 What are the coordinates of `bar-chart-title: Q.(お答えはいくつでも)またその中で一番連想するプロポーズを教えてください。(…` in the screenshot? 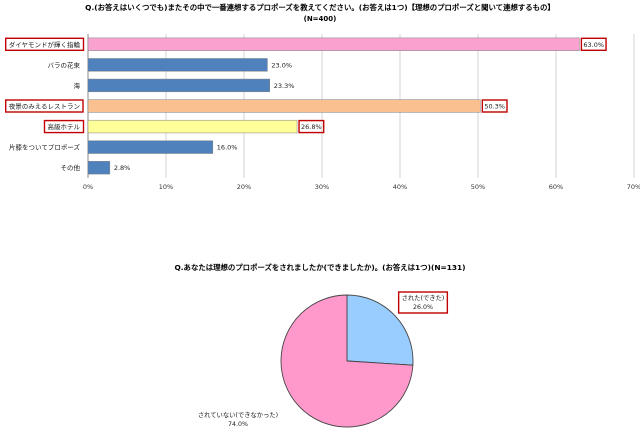 It's located at (320, 7).